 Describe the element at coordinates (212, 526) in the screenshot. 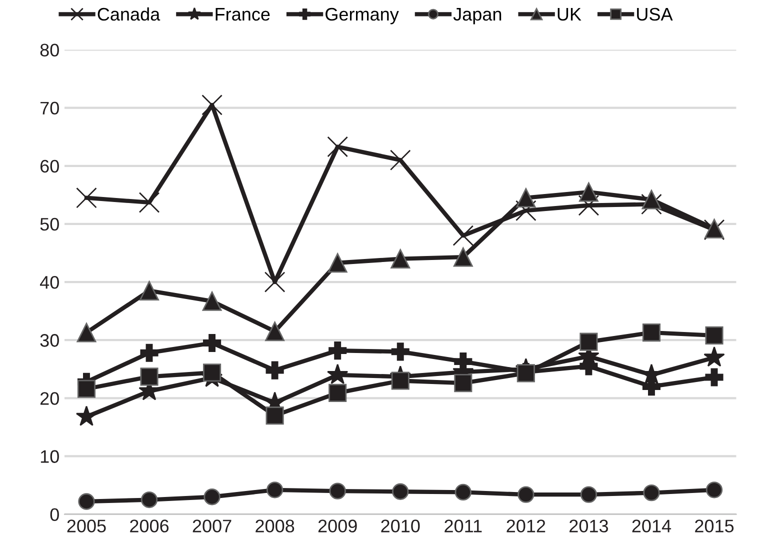

I see `x-tick-label: 2007` at that location.